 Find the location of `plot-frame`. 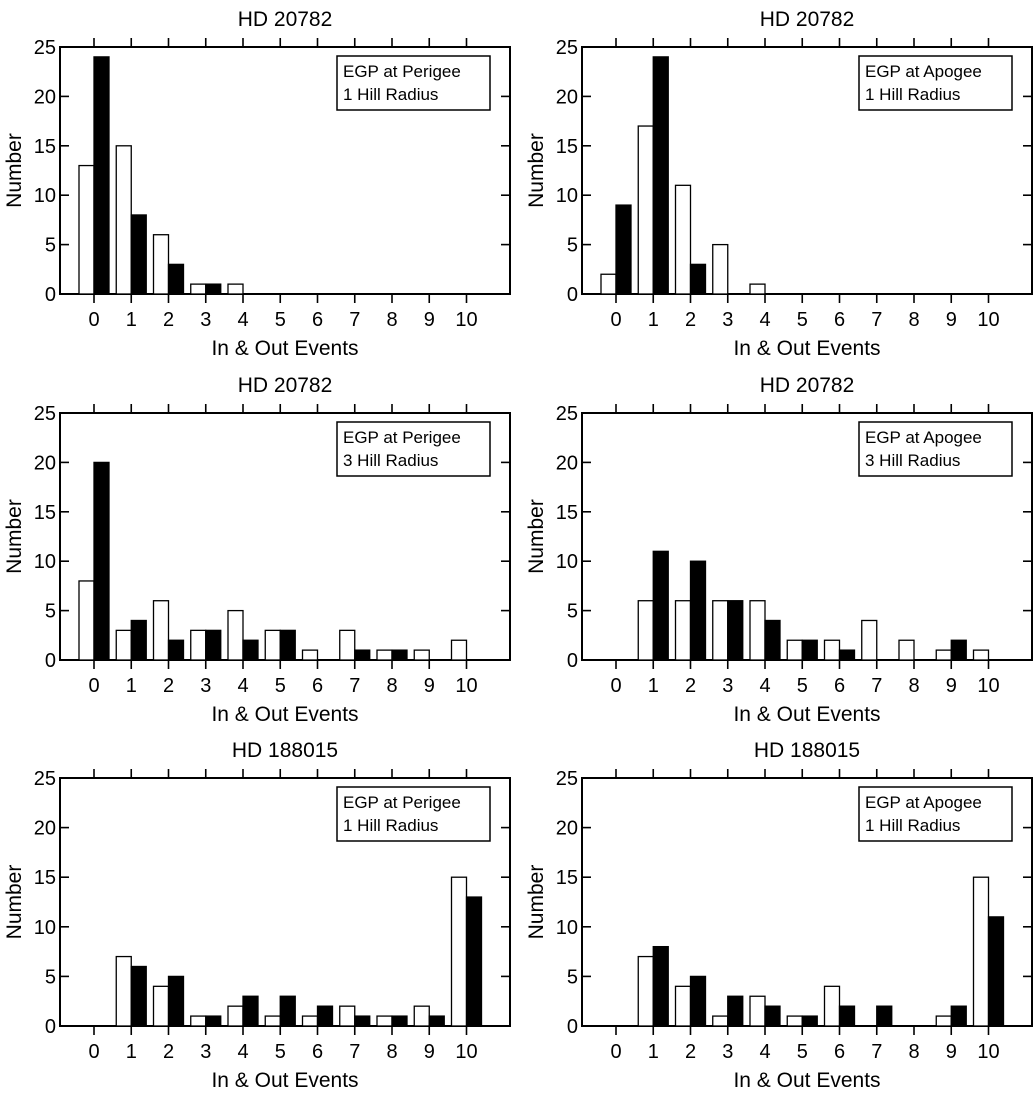

plot-frame is located at coordinates (807, 170).